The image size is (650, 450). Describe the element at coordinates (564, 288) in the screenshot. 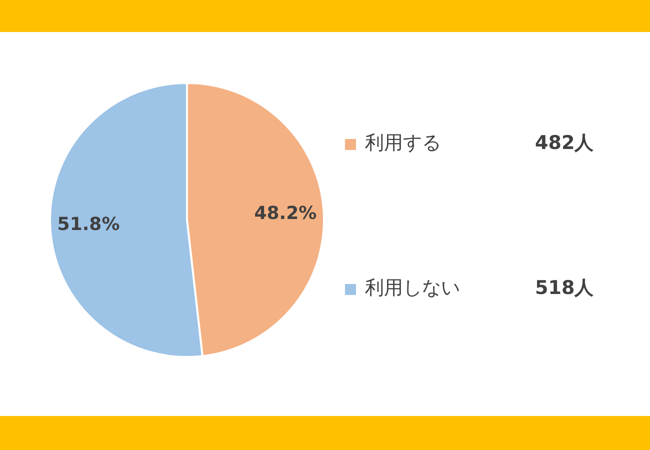

I see `text: 518人` at that location.